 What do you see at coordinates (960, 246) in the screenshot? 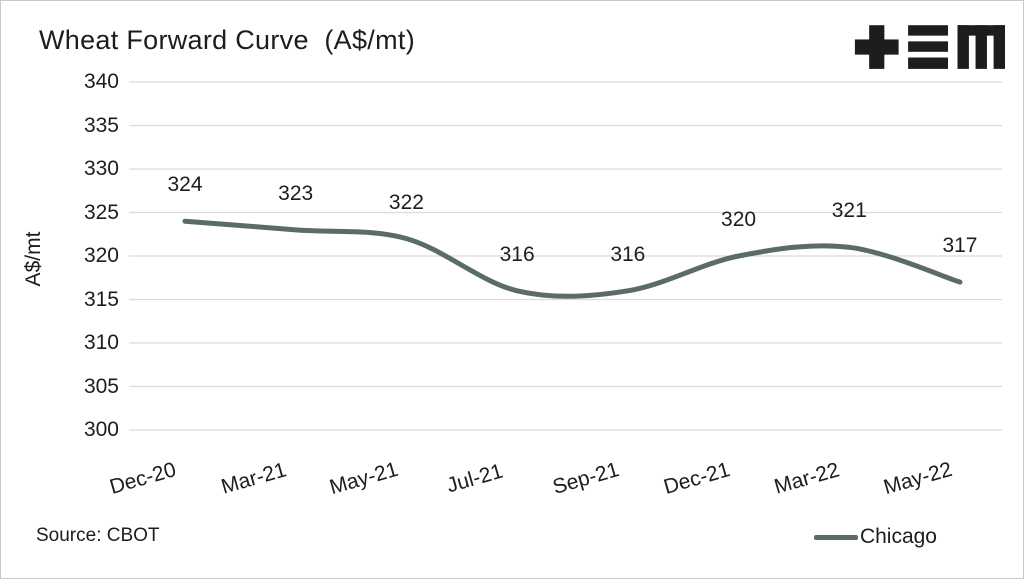
I see `data-point-label: 317` at bounding box center [960, 246].